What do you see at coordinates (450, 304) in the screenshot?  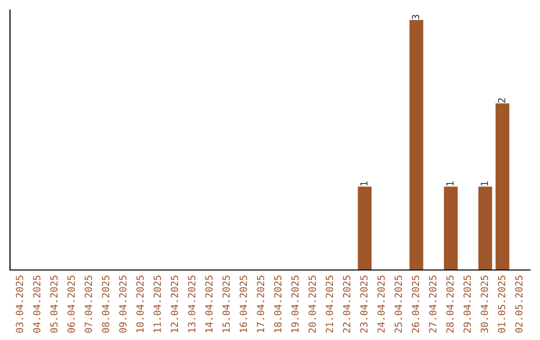 I see `x-tick-label: 28.04.2025` at bounding box center [450, 304].